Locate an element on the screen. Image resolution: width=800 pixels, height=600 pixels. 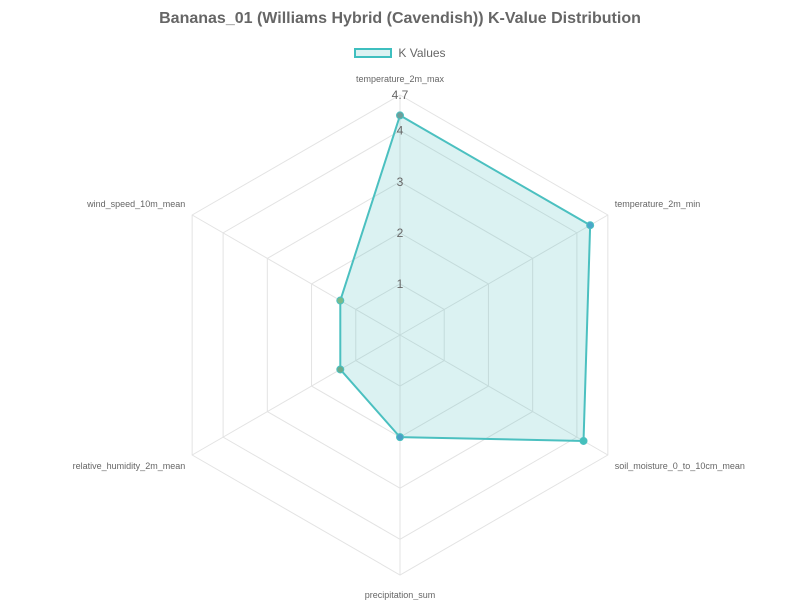
axis-label: relative_humidity_2m_mean is located at coordinates (129, 466).